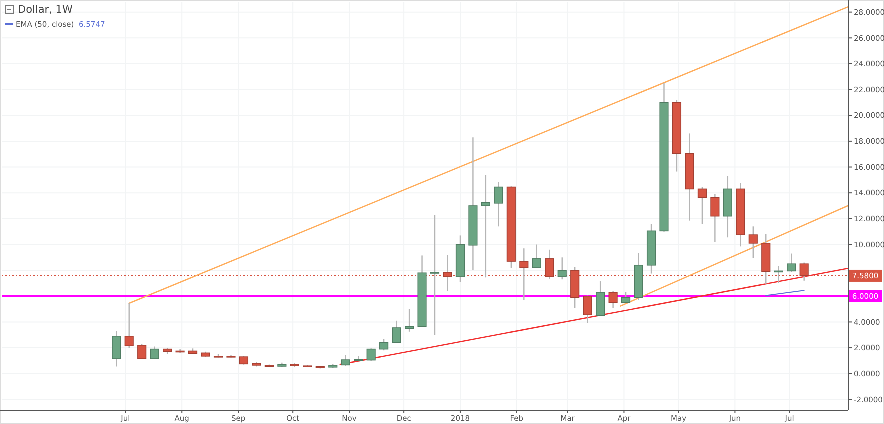 This screenshot has height=424, width=884. Describe the element at coordinates (46, 10) in the screenshot. I see `chart-title: Dollar, 1W` at that location.